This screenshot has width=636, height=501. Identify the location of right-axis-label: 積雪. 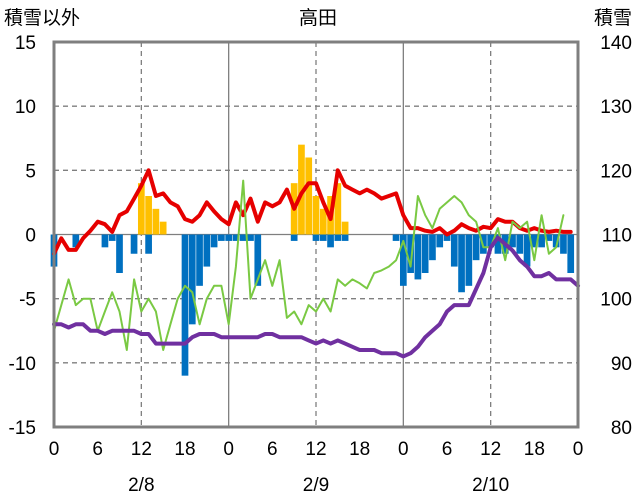
(613, 18).